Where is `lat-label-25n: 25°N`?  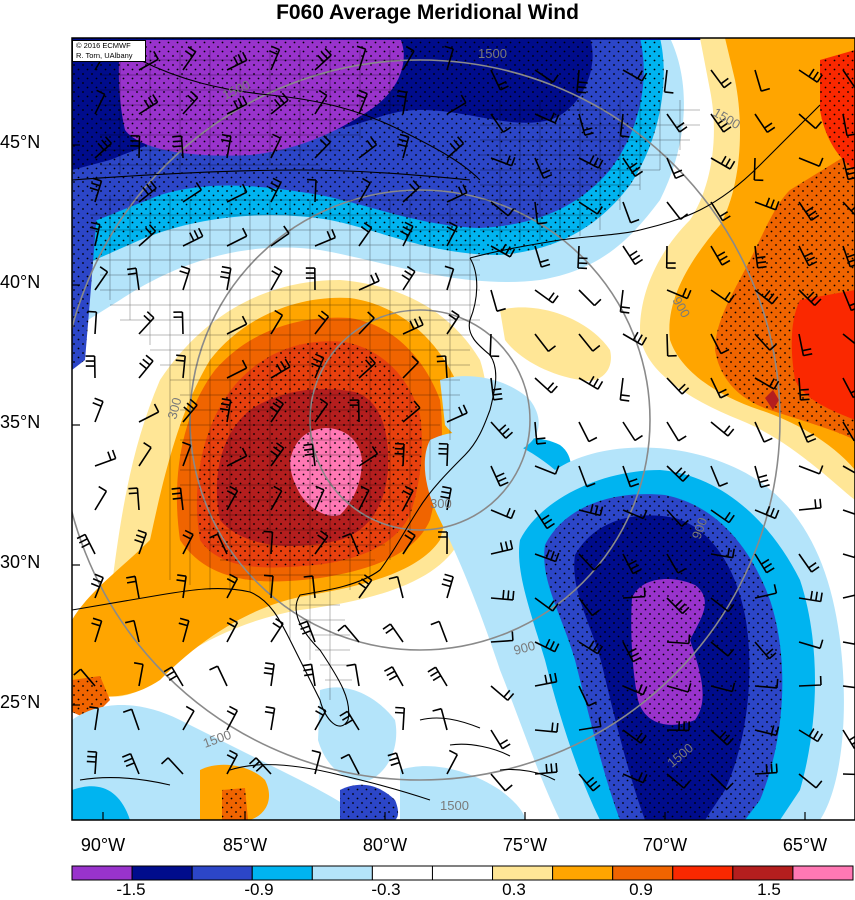 lat-label-25n: 25°N is located at coordinates (20, 702).